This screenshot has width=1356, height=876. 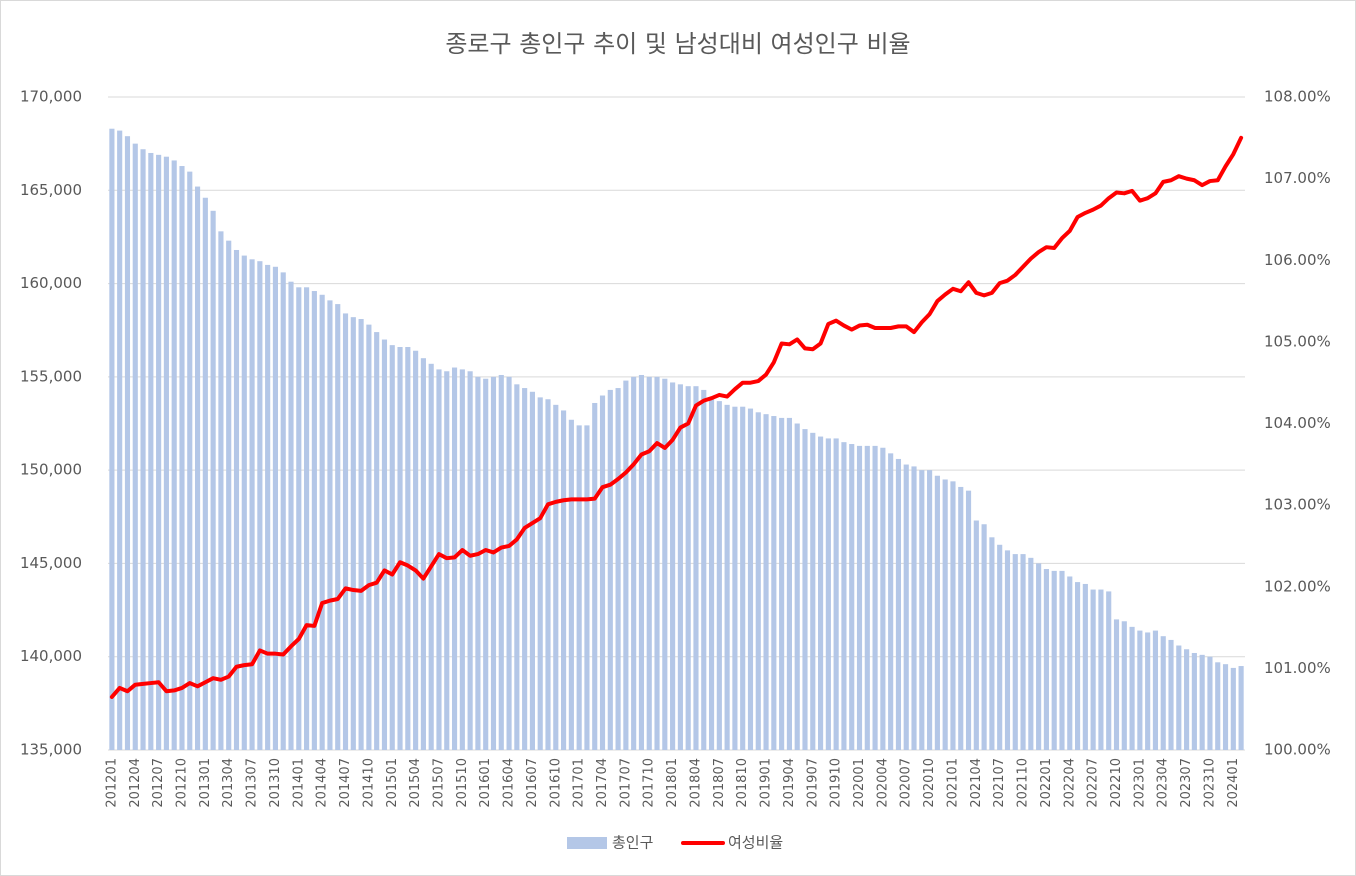 What do you see at coordinates (51, 376) in the screenshot?
I see `y-tick-label: 155,000` at bounding box center [51, 376].